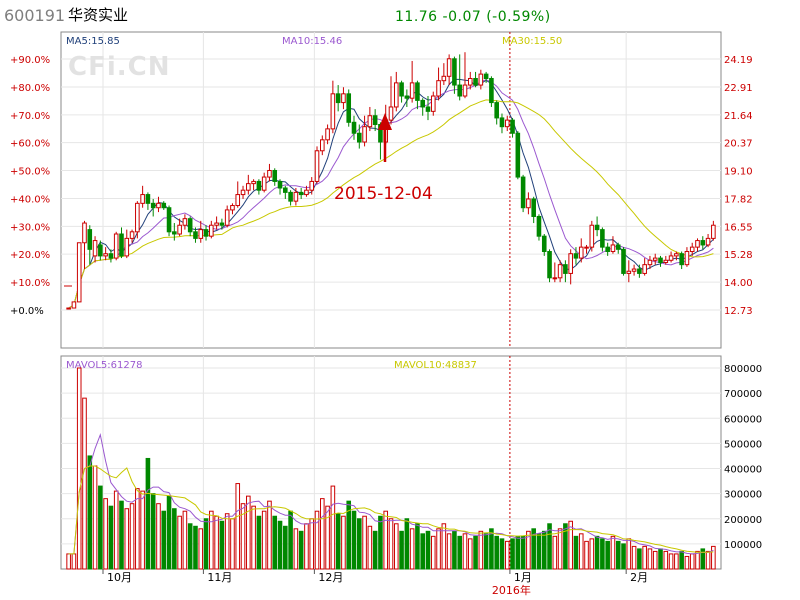 This screenshot has height=600, width=800. Describe the element at coordinates (738, 171) in the screenshot. I see `price-tick-label: 19.10` at that location.